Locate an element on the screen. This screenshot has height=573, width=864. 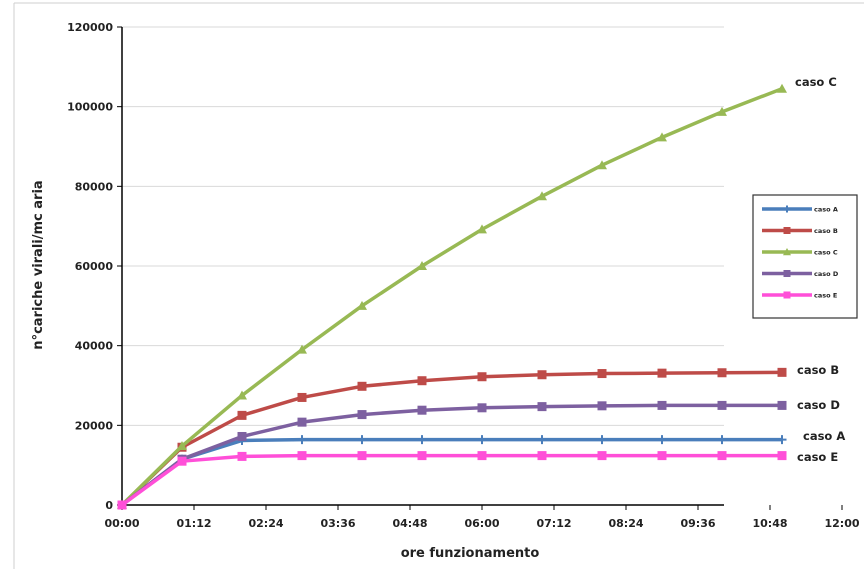
series-end-label: caso C is located at coordinates (816, 82).